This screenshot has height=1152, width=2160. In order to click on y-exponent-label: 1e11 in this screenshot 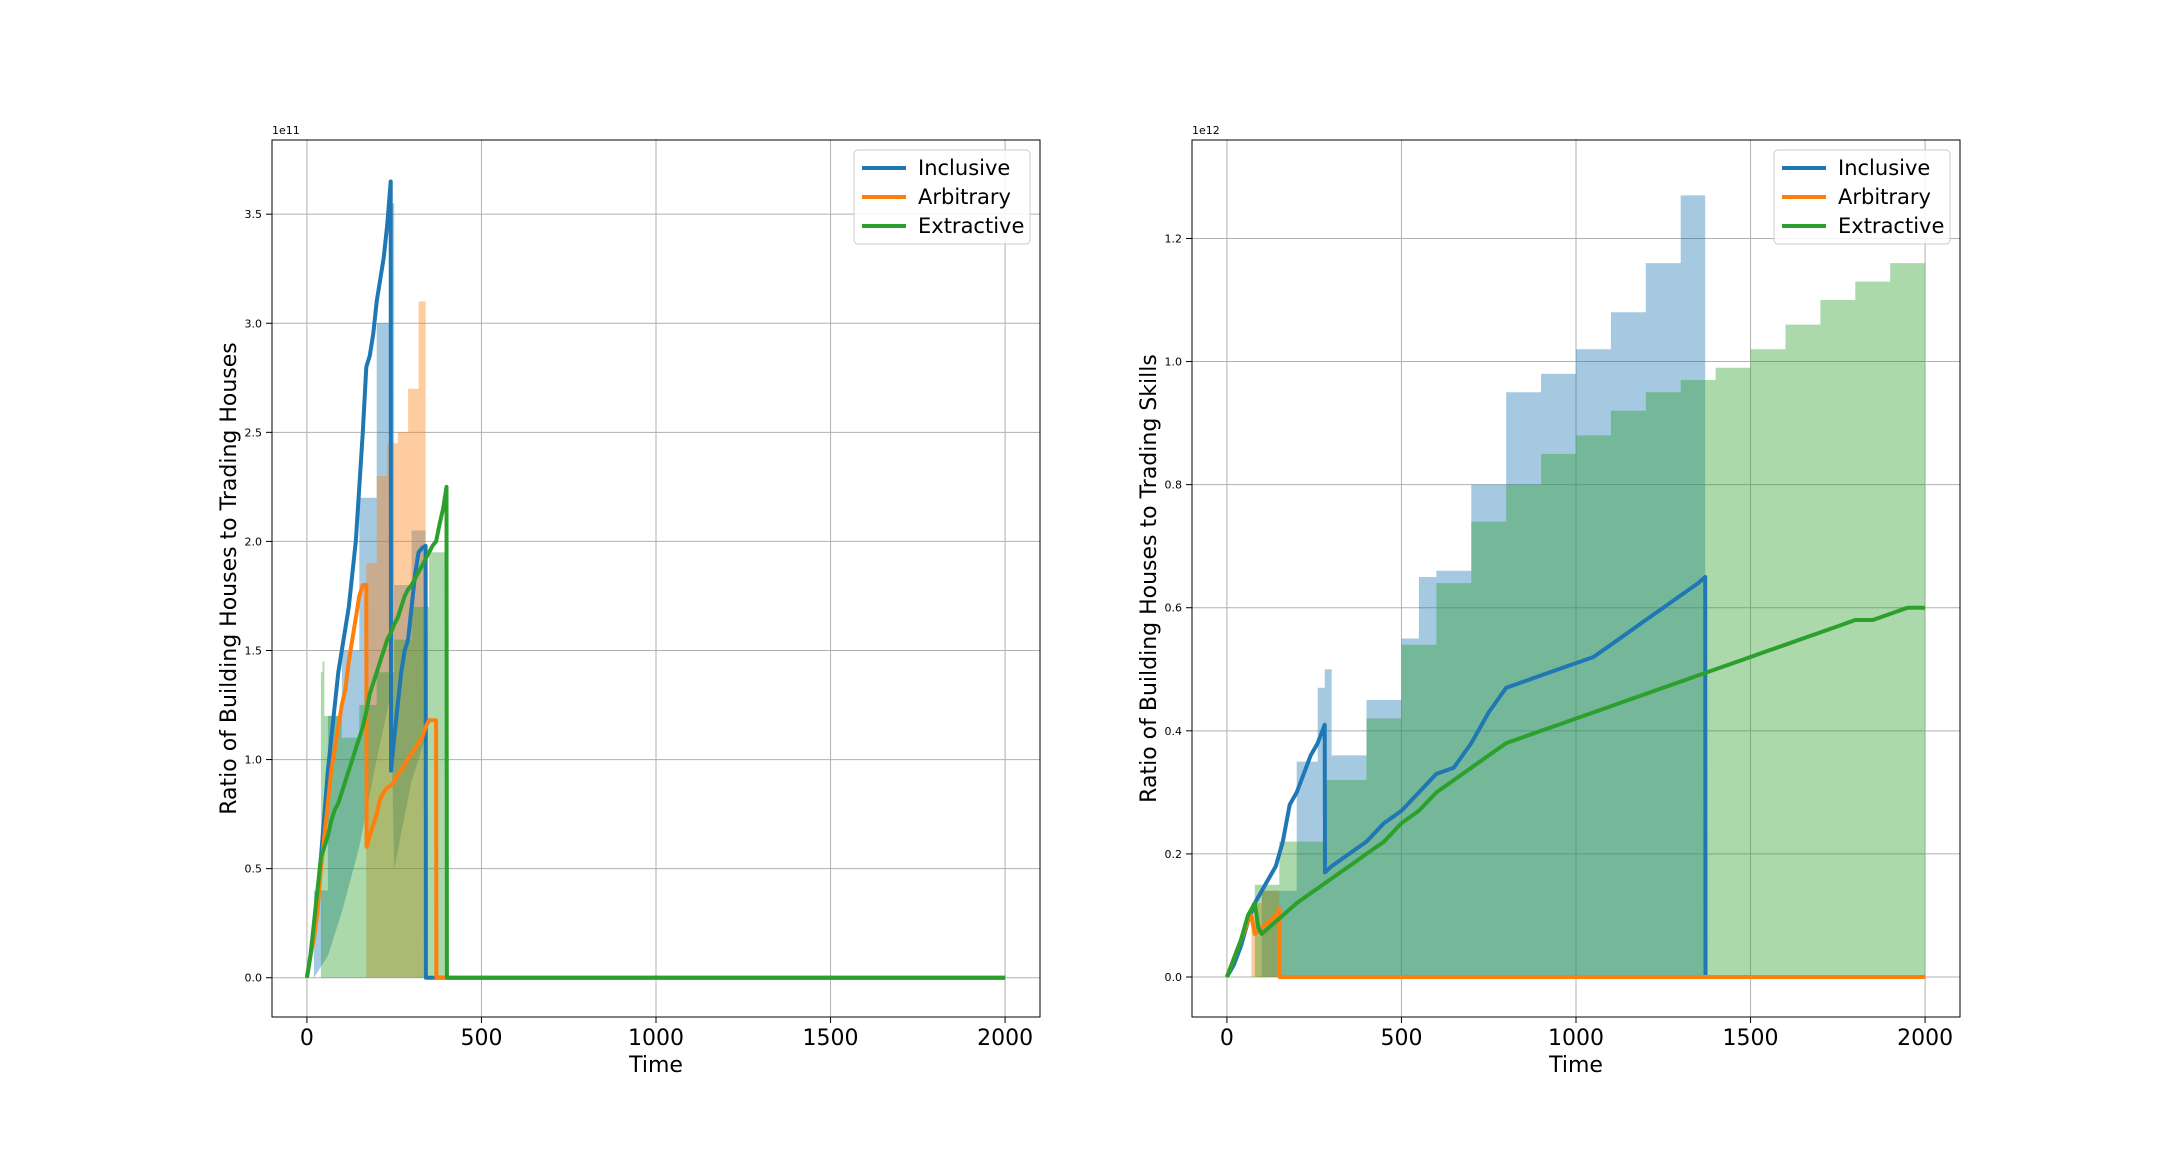, I will do `click(286, 130)`.